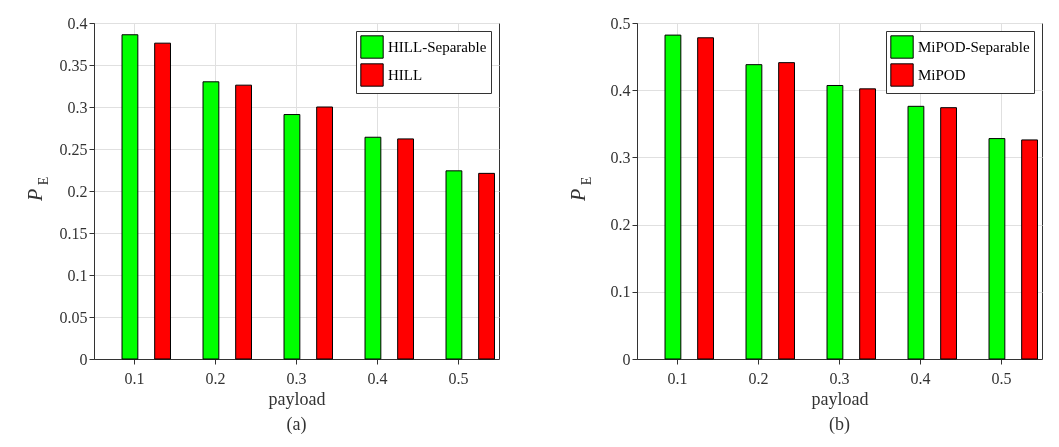 The image size is (1059, 447). What do you see at coordinates (437, 47) in the screenshot?
I see `legend-label: HILL-Separable` at bounding box center [437, 47].